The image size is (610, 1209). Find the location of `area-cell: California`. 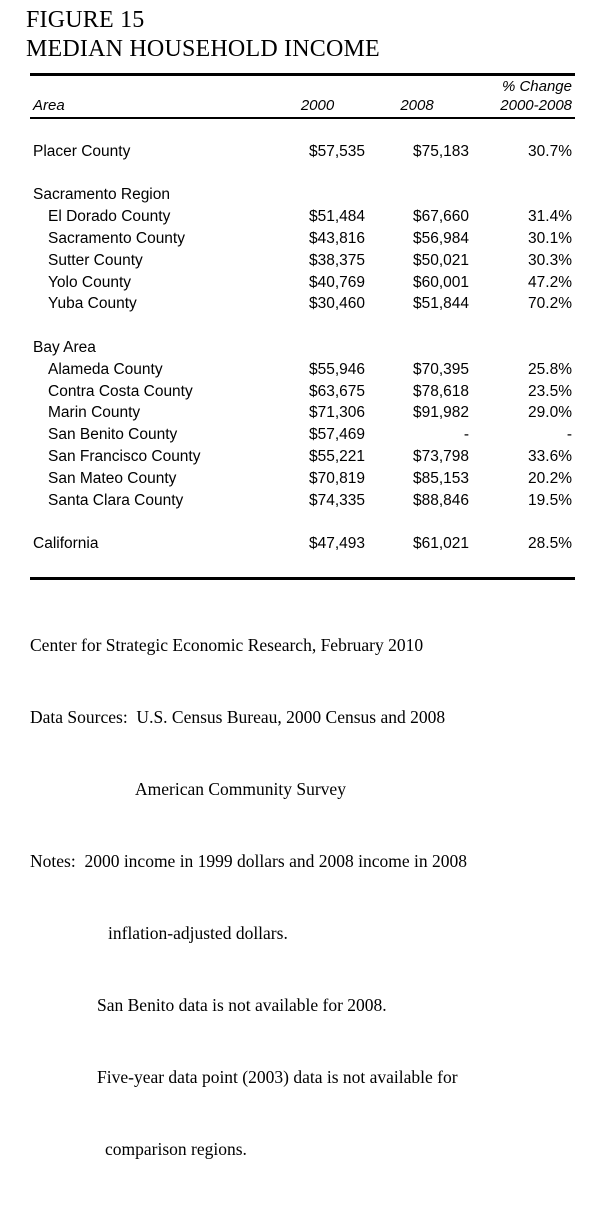

area-cell: California is located at coordinates (66, 544).